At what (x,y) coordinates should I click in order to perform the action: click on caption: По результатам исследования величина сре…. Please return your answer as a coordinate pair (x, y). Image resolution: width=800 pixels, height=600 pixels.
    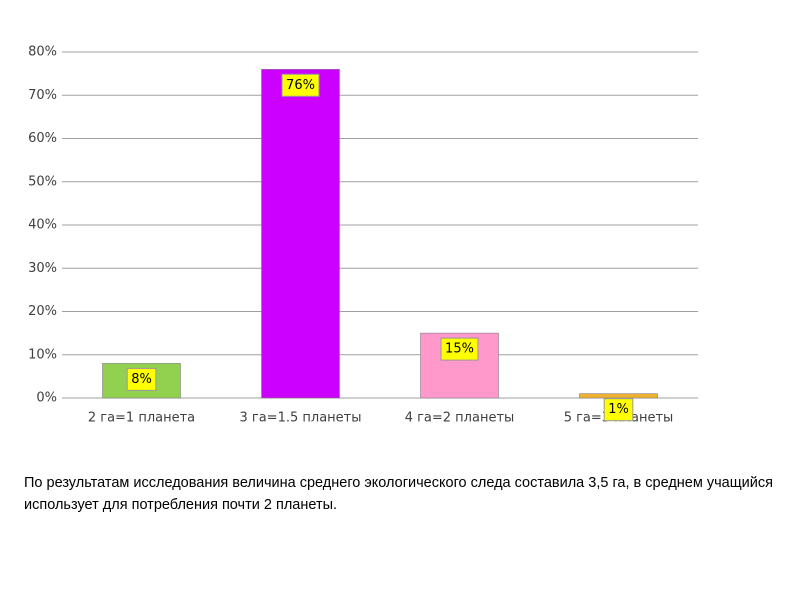
    Looking at the image, I should click on (398, 494).